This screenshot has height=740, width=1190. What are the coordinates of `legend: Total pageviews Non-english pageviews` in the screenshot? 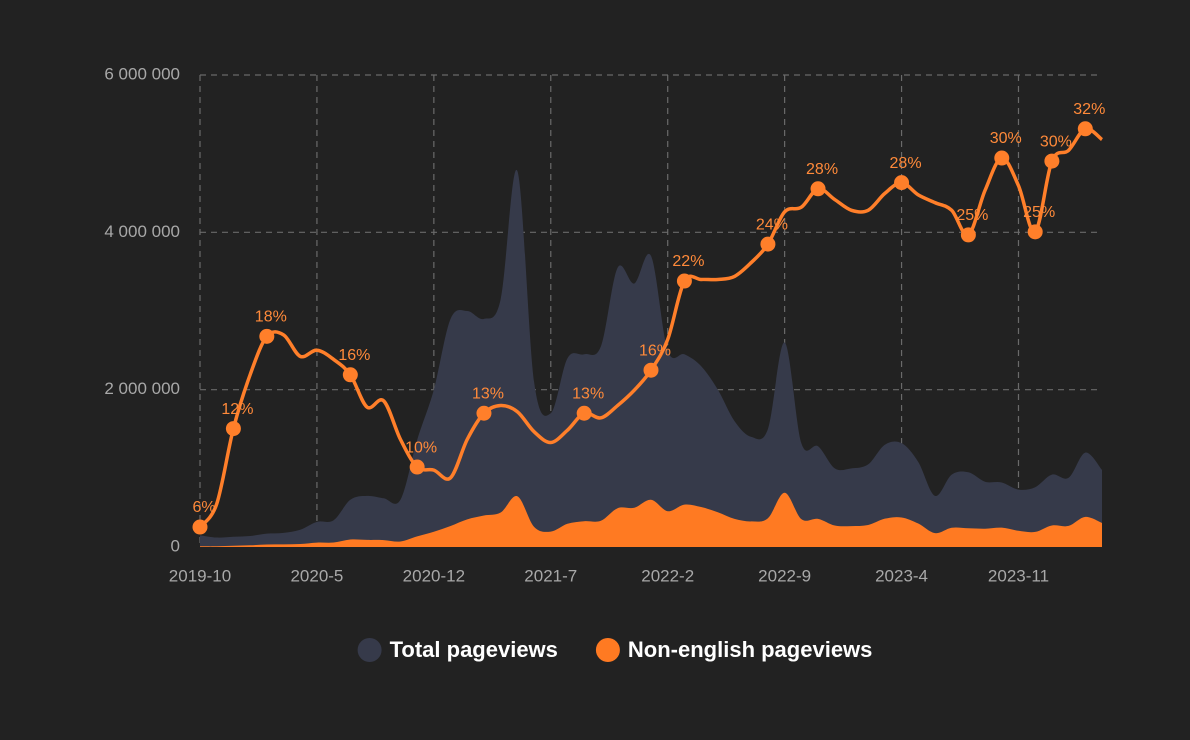 It's located at (615, 649).